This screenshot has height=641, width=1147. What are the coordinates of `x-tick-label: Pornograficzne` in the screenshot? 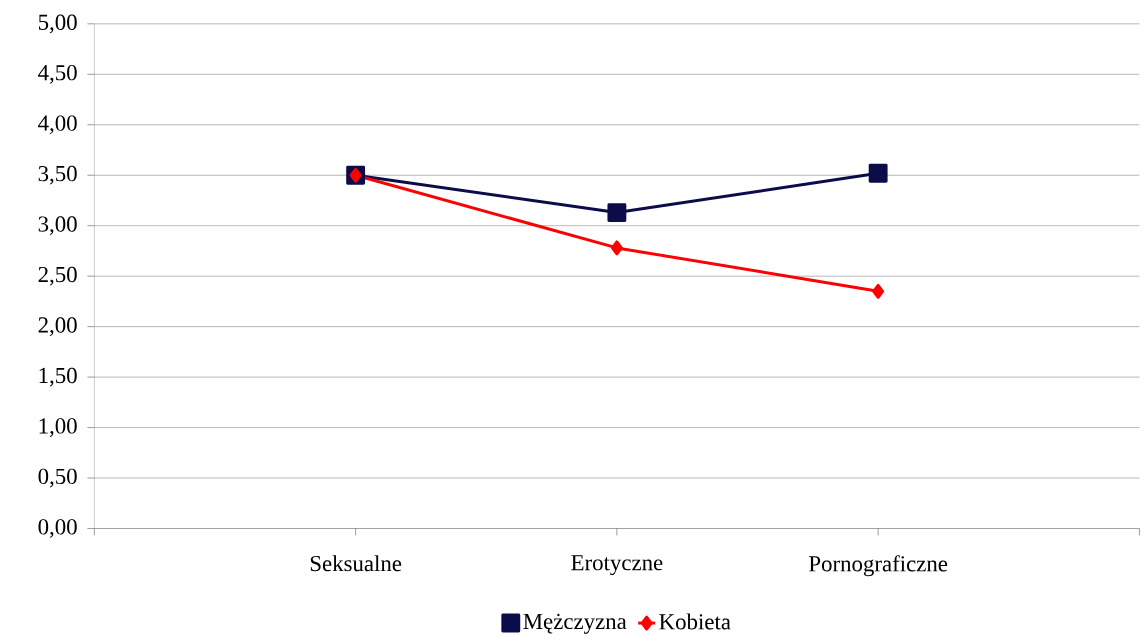 It's located at (878, 566).